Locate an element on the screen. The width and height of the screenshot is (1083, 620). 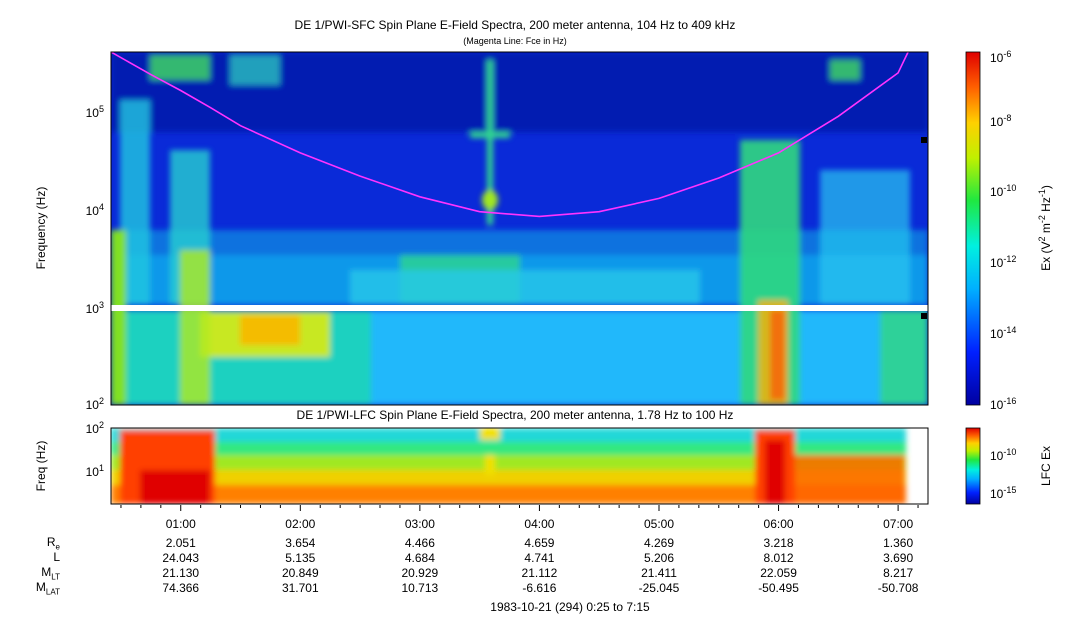
ephemeris-value: 3.218 is located at coordinates (779, 543).